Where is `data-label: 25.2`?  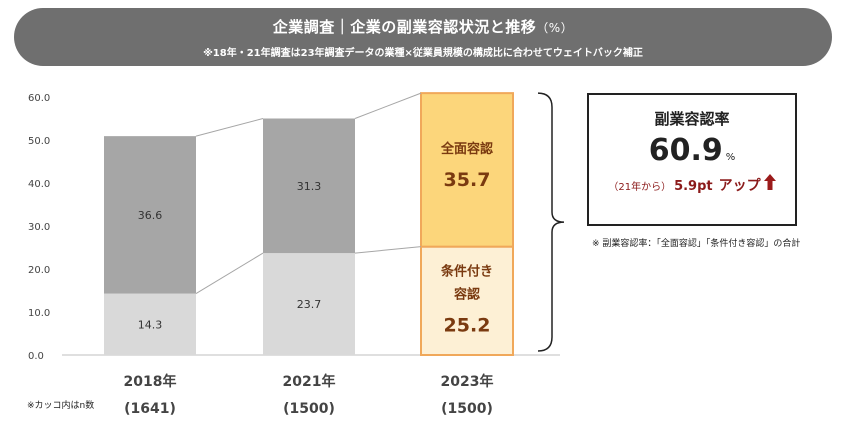
data-label: 25.2 is located at coordinates (467, 326).